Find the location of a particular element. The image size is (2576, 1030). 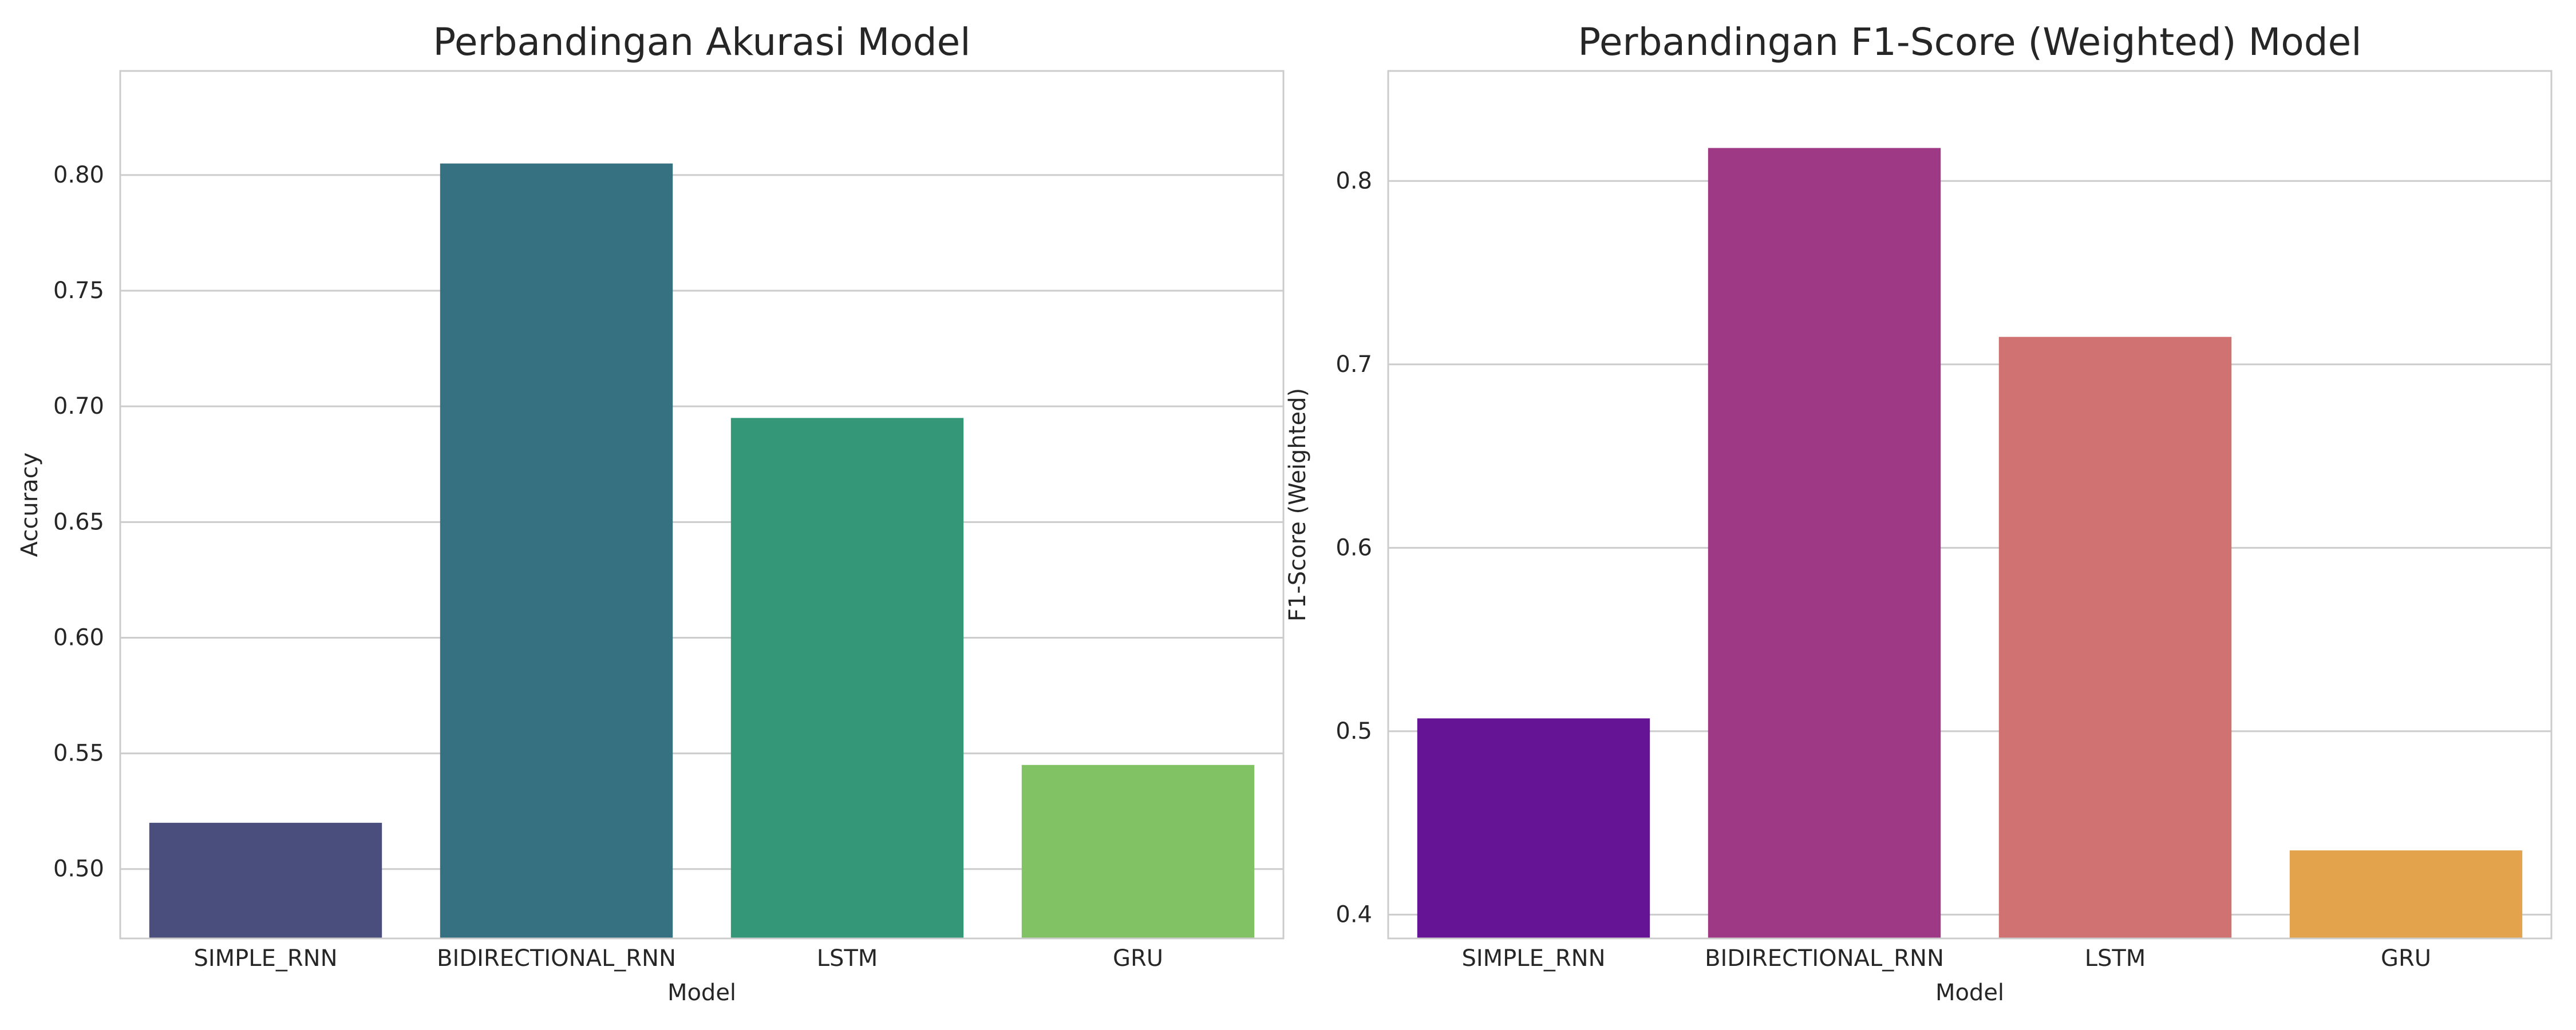

accuracy-xtick-label: BIDIRECTIONAL_RNN is located at coordinates (556, 958).